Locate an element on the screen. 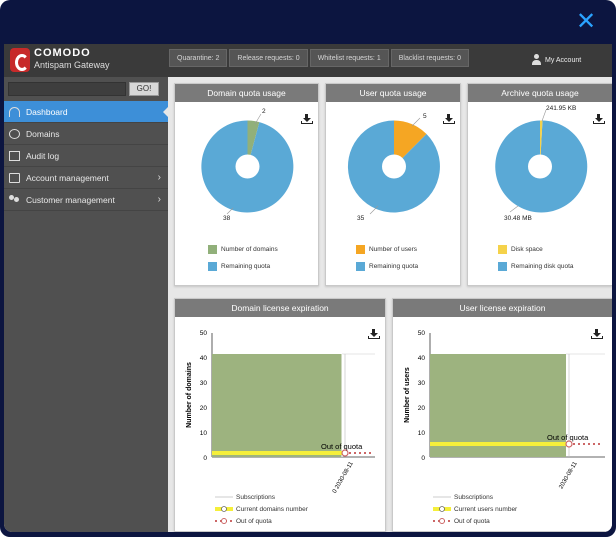 The image size is (616, 537). sidebar-item-dashboard: Dashboard is located at coordinates (86, 112).